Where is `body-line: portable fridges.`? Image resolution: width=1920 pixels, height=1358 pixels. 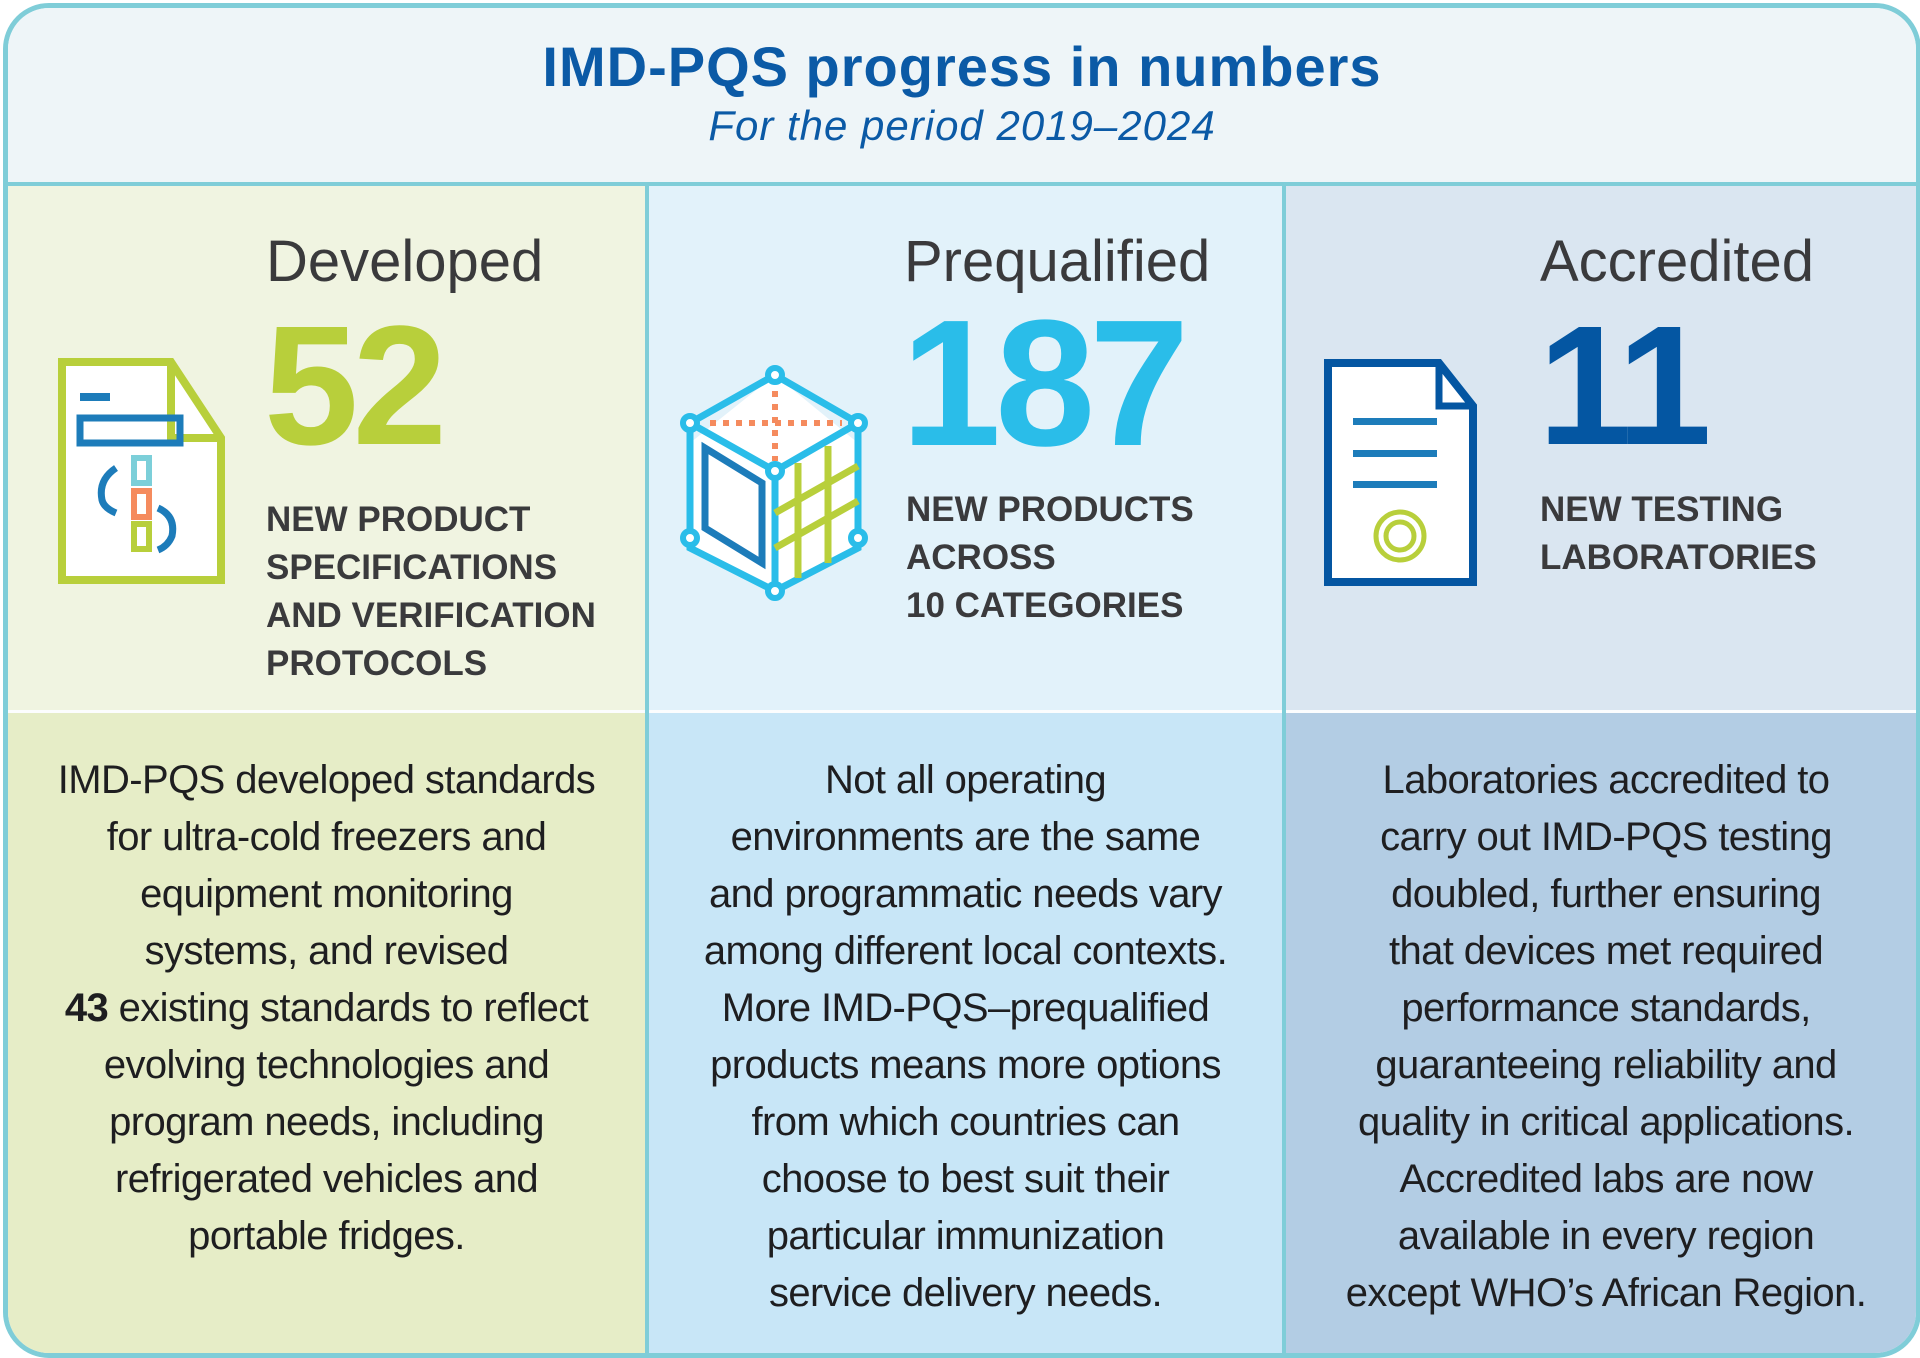
body-line: portable fridges. is located at coordinates (326, 1236).